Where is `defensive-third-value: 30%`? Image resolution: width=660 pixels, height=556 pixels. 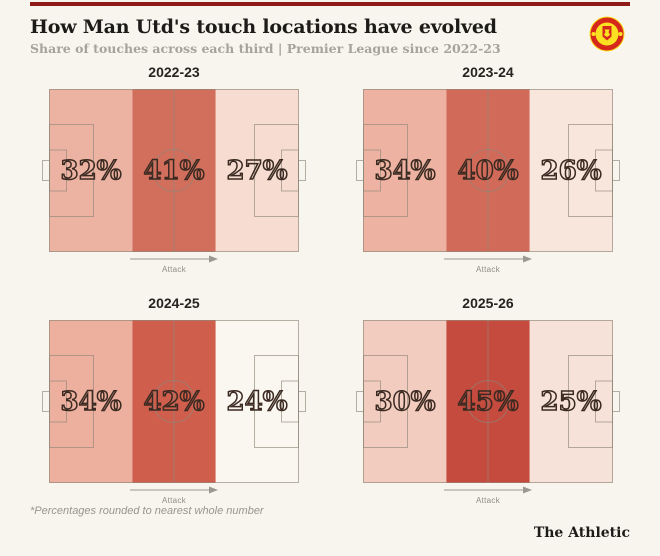 defensive-third-value: 30% is located at coordinates (405, 402).